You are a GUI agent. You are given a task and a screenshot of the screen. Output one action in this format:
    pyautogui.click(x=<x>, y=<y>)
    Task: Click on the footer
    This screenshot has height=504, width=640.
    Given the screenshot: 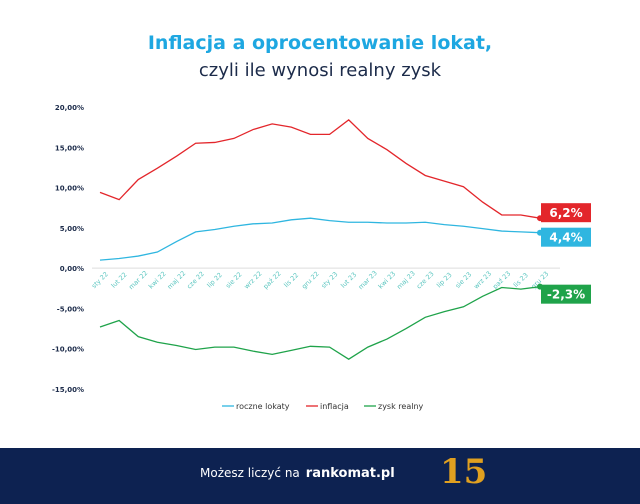 What is the action you would take?
    pyautogui.click(x=320, y=476)
    